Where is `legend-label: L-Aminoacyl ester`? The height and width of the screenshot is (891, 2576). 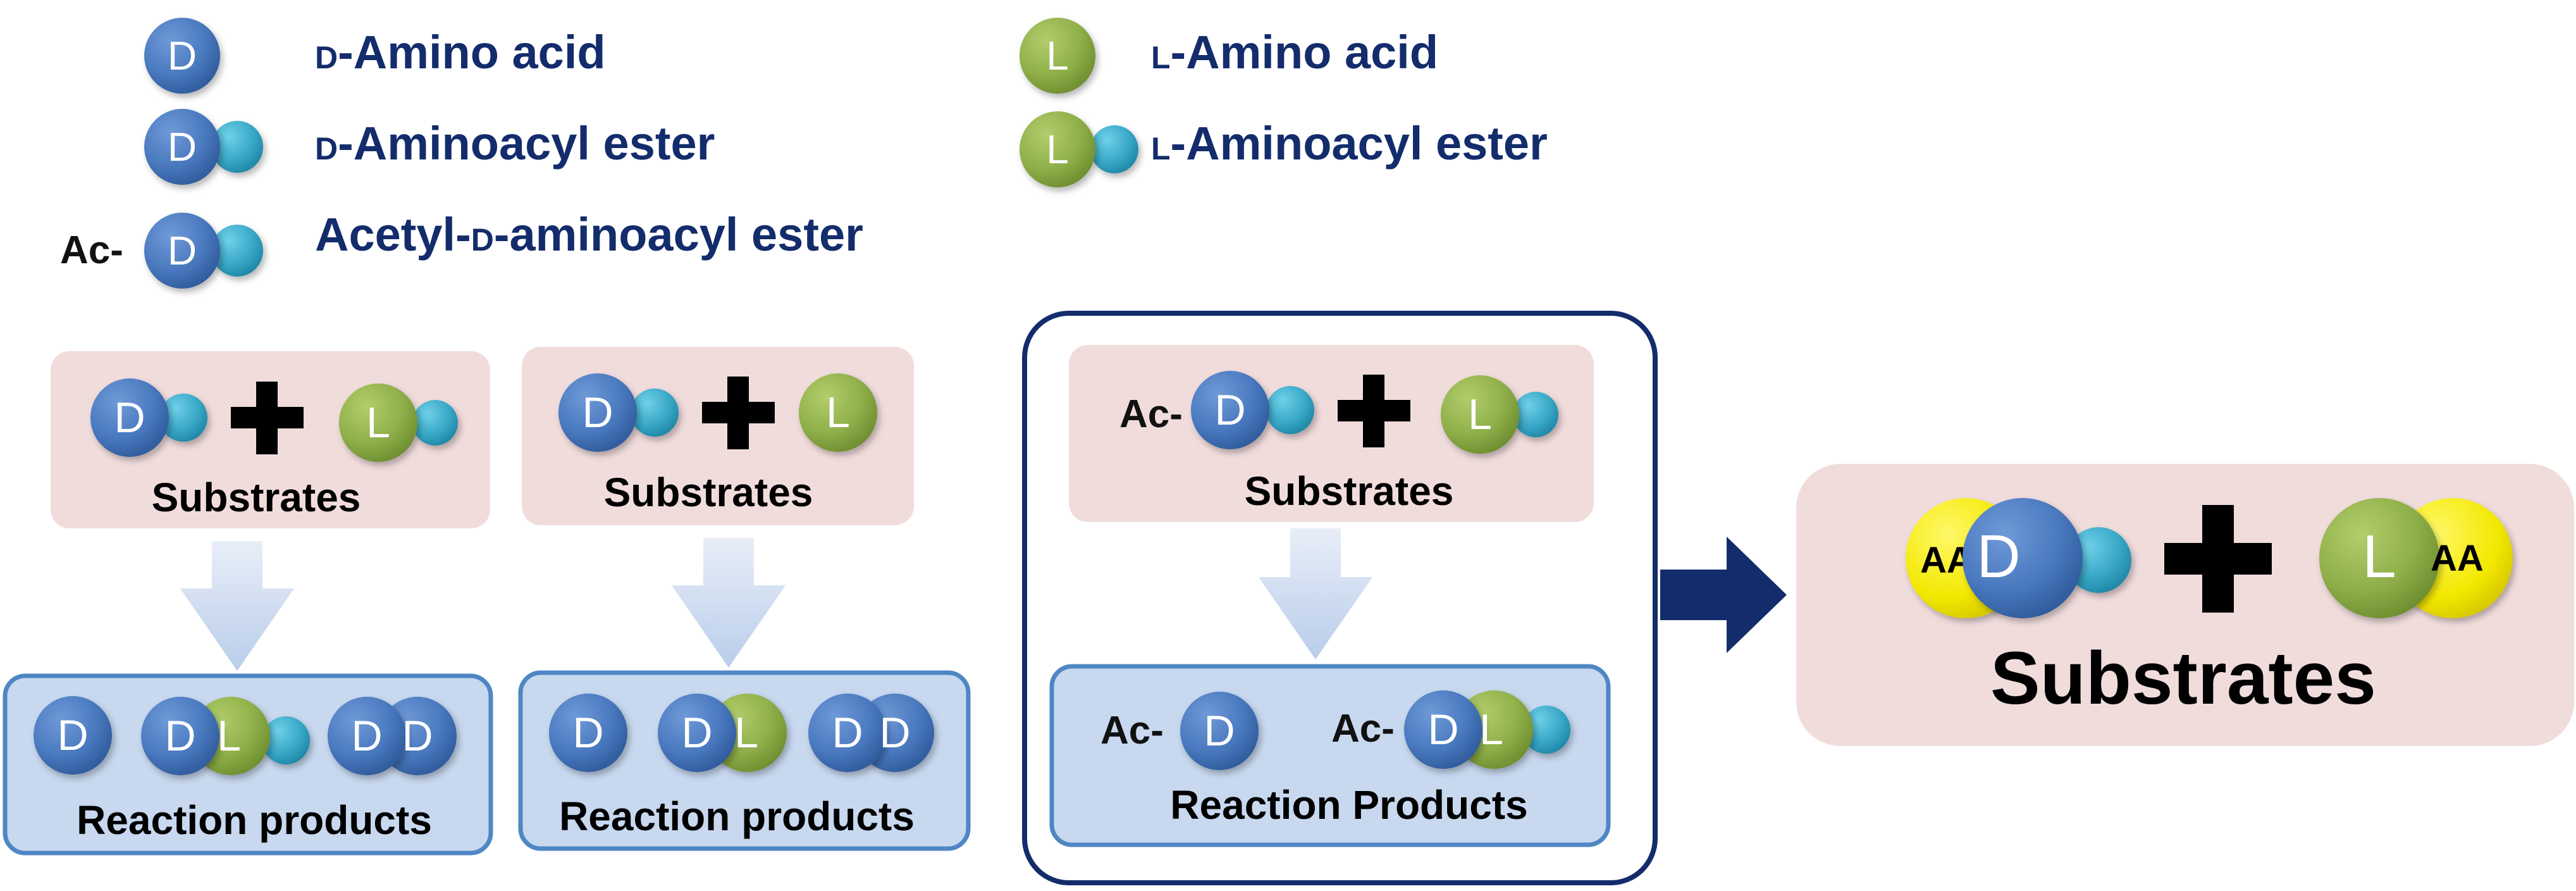 legend-label: L-Aminoacyl ester is located at coordinates (1349, 143).